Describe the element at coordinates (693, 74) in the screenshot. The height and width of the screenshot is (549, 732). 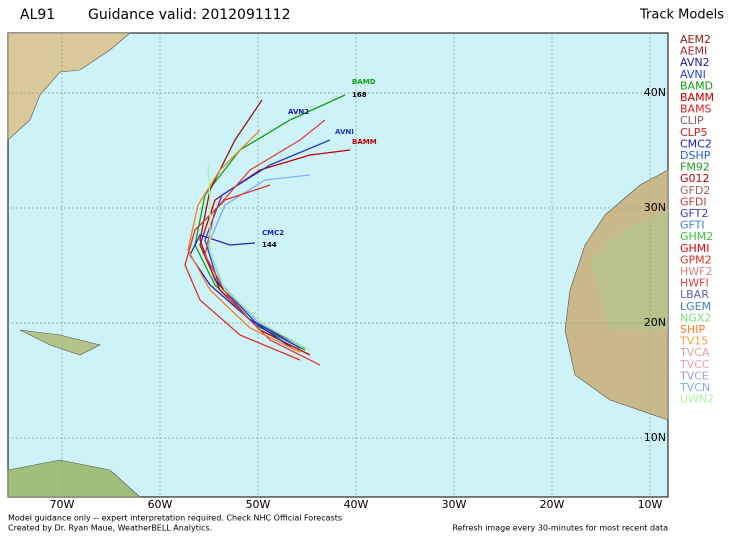
I see `legend-entry: AVNI` at that location.